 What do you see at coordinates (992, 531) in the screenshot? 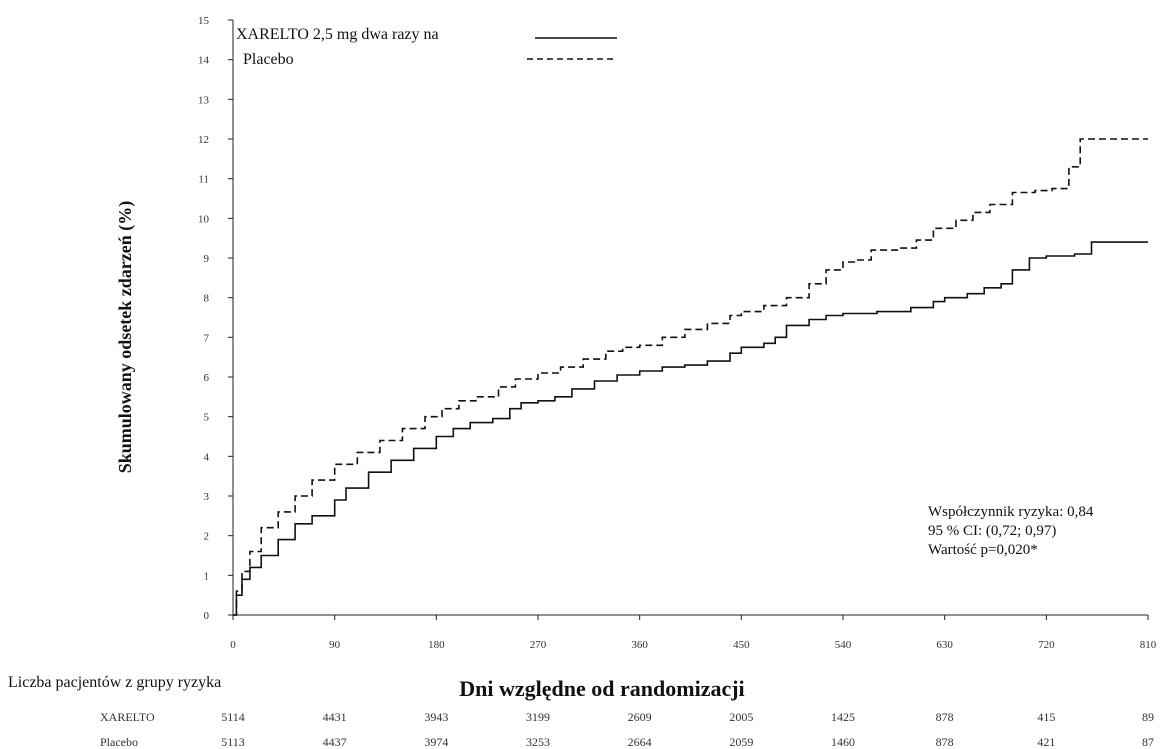
I see `confidence-interval-text: 95 % CI: (0,72; 0,97)` at bounding box center [992, 531].